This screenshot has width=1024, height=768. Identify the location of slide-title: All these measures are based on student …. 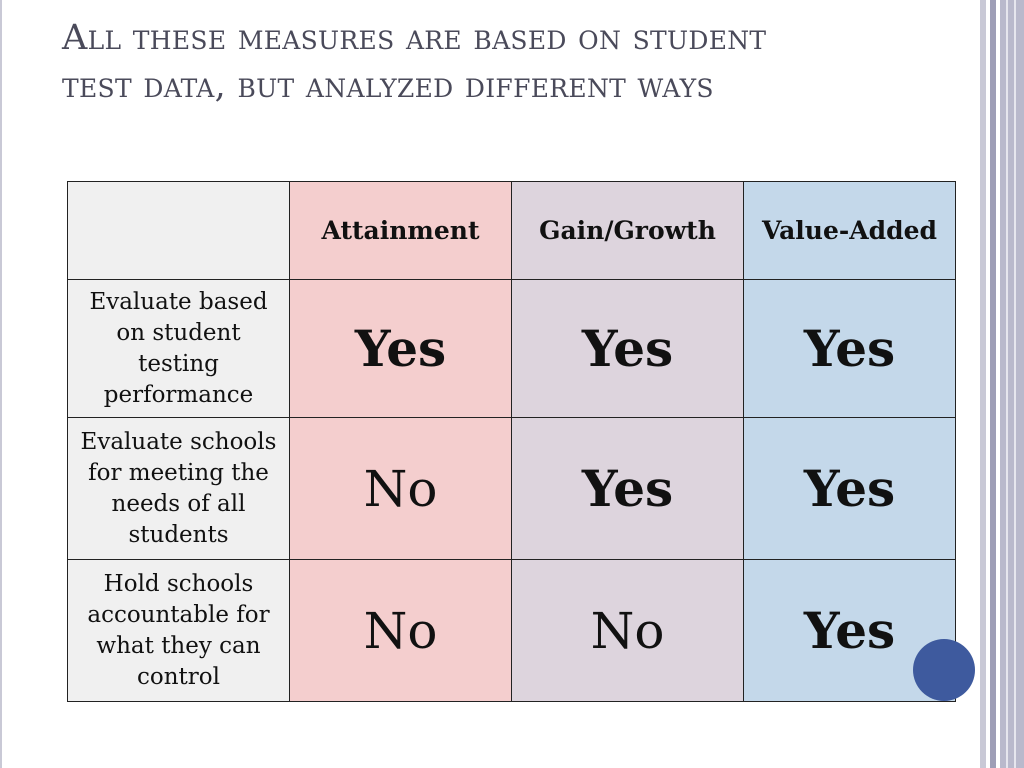
(414, 62).